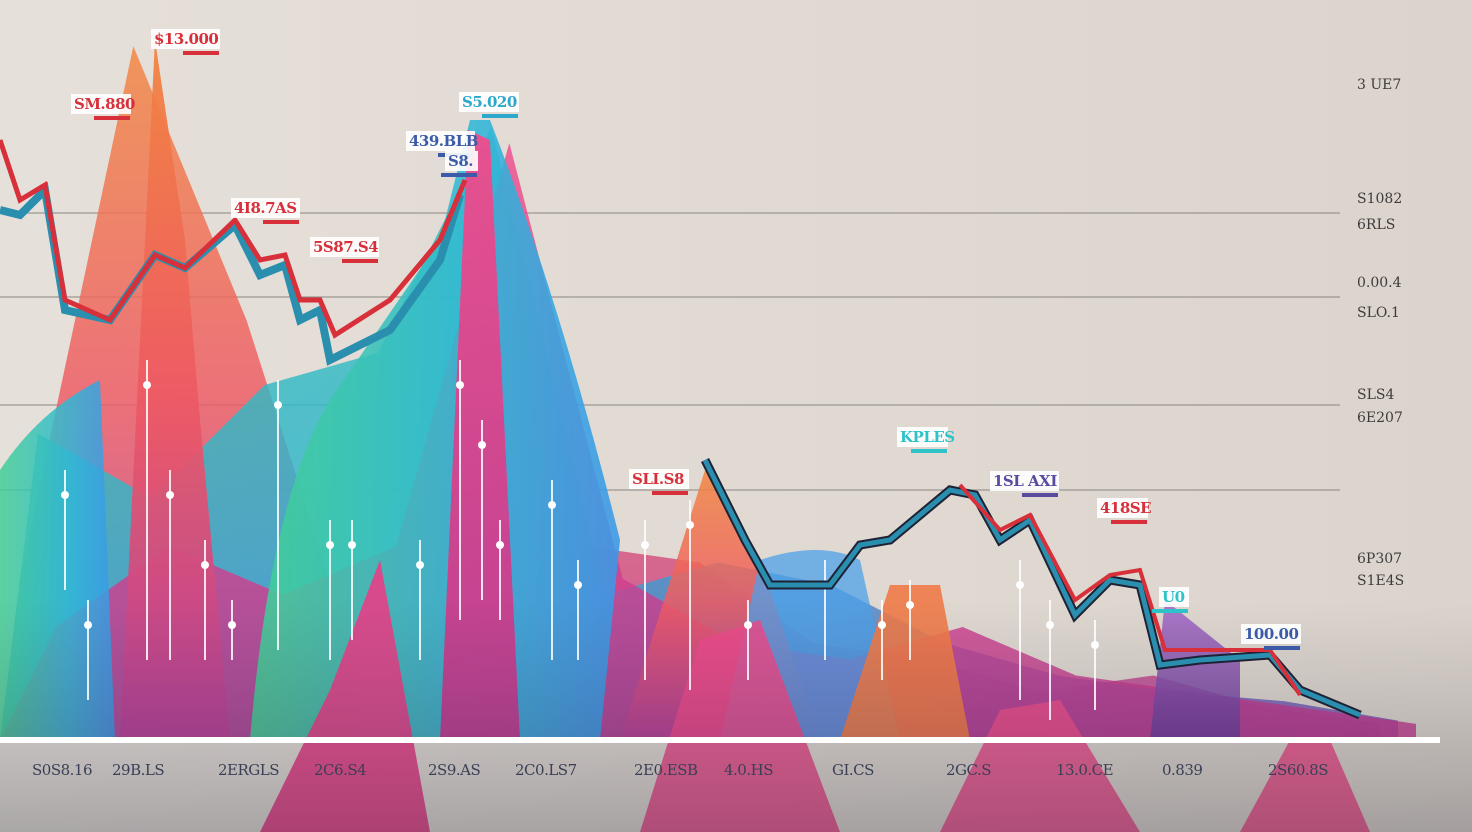  What do you see at coordinates (1380, 581) in the screenshot?
I see `y-tick-label-8: S1E4S` at bounding box center [1380, 581].